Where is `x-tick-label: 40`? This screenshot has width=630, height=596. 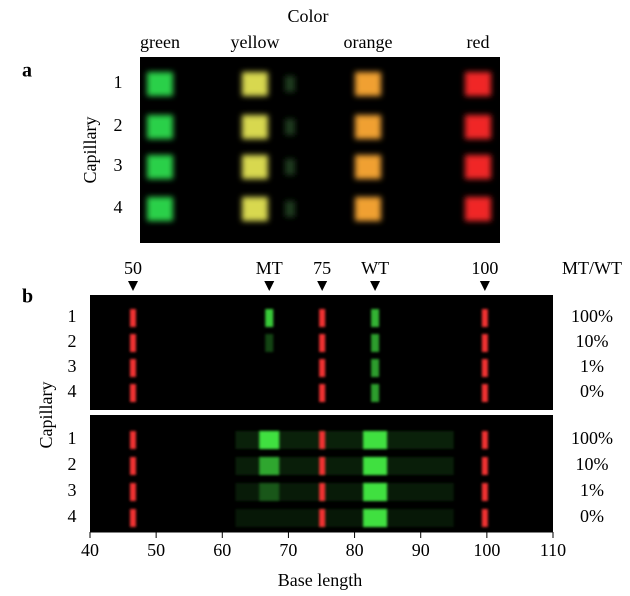 x-tick-label: 40 is located at coordinates (90, 550).